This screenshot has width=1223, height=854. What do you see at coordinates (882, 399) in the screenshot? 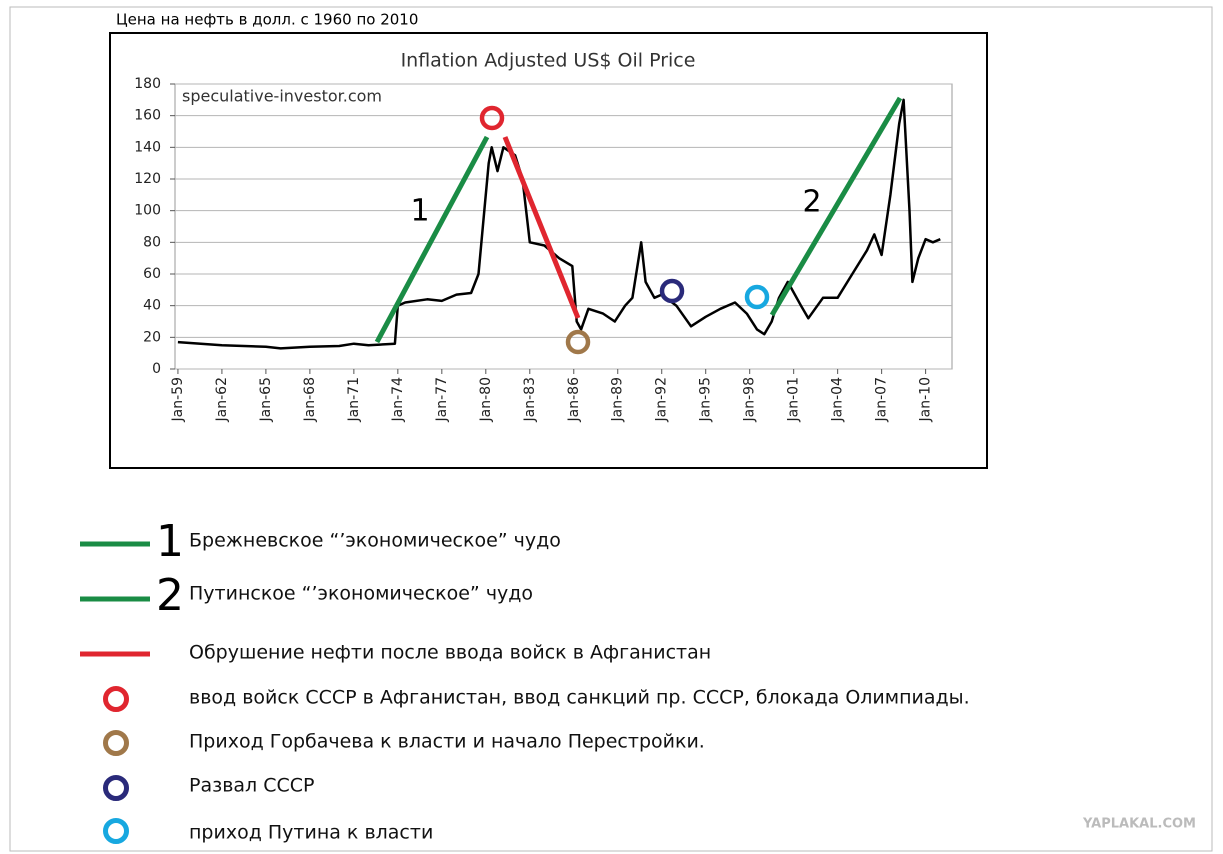
I see `x-tick-label: Jan-07` at bounding box center [882, 399].